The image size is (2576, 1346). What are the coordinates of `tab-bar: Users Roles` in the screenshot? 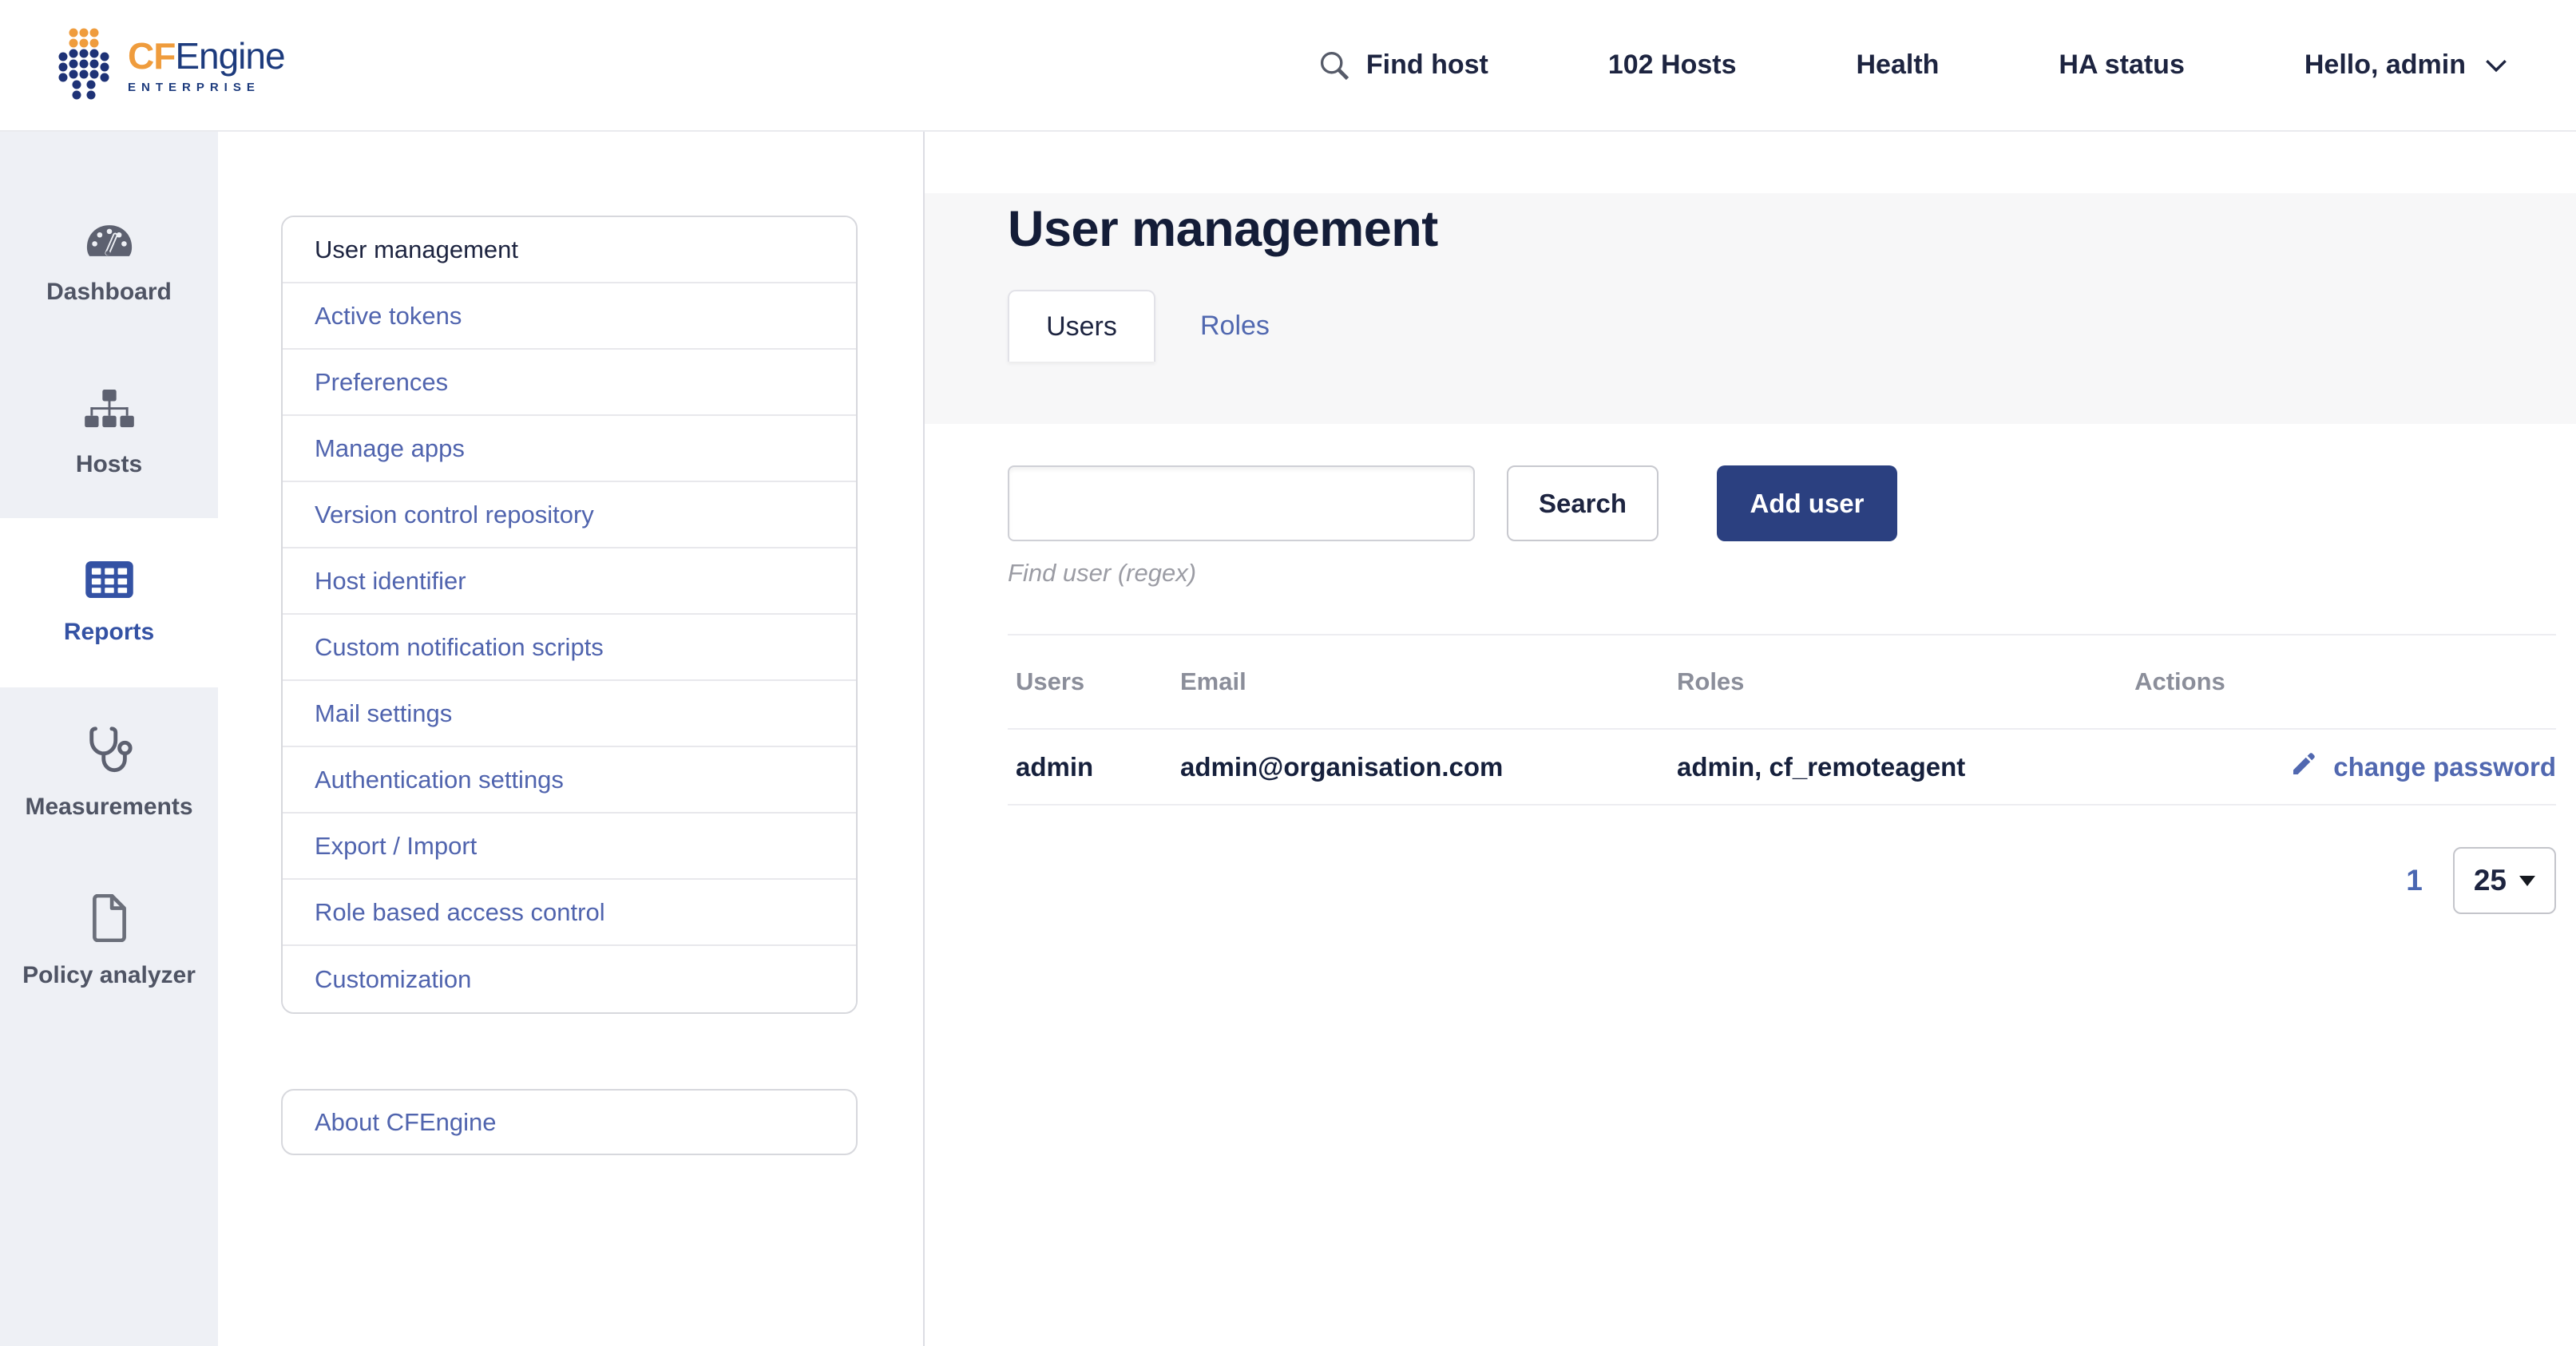 It's located at (1792, 326).